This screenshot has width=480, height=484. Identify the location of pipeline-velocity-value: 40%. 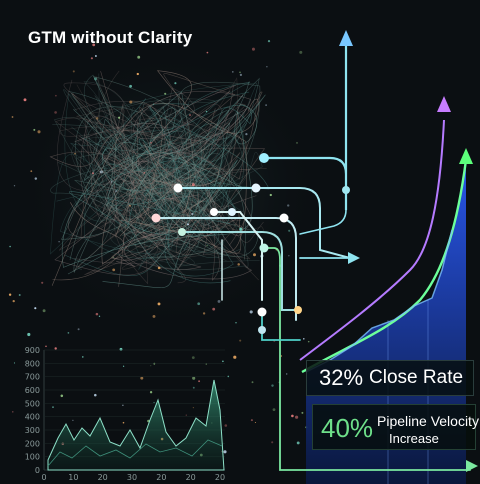
(347, 428).